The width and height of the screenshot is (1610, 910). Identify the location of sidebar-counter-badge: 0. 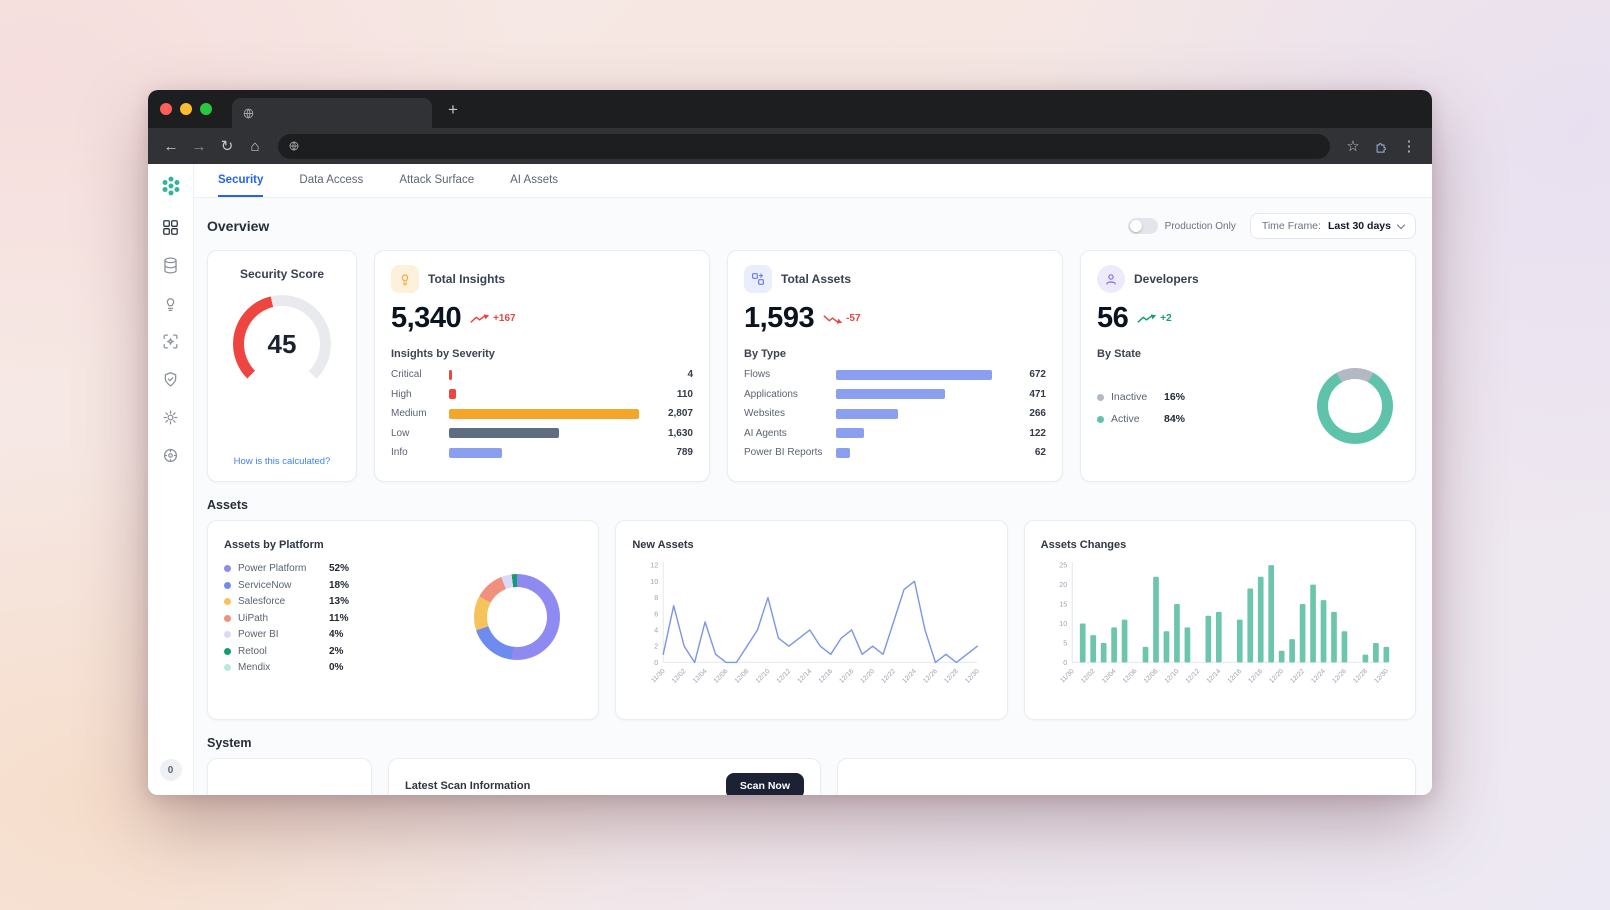
(170, 770).